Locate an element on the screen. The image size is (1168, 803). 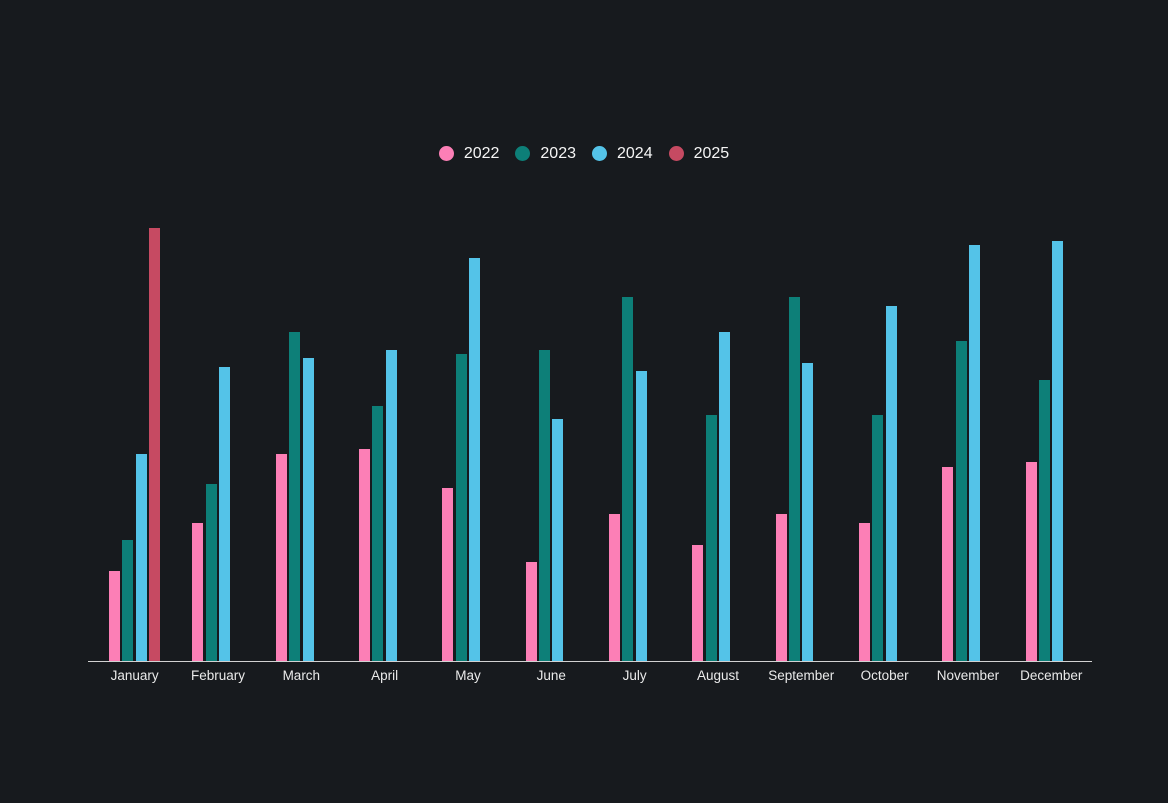
legend-item-2024: 2024 is located at coordinates (622, 153).